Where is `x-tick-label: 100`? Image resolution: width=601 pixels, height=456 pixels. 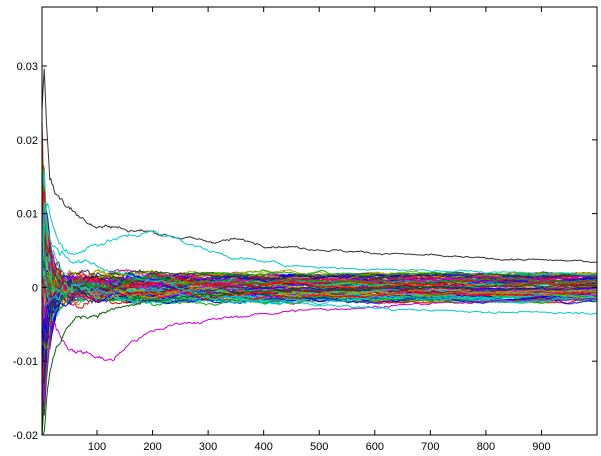
x-tick-label: 100 is located at coordinates (97, 447).